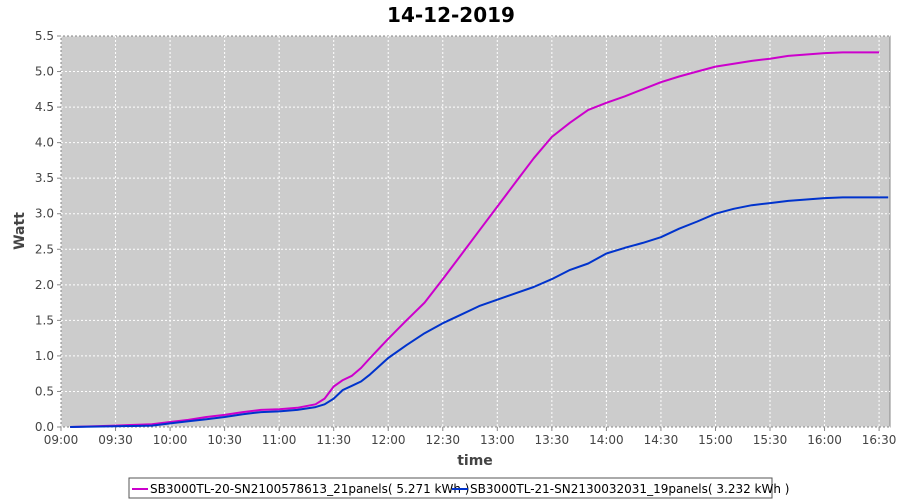  What do you see at coordinates (48, 231) in the screenshot?
I see `y-axis: 0.0 0.5 1.0 1.5 2.0 2.5 3.0 3.5 4.0 4.5 5.0 5.5` at bounding box center [48, 231].